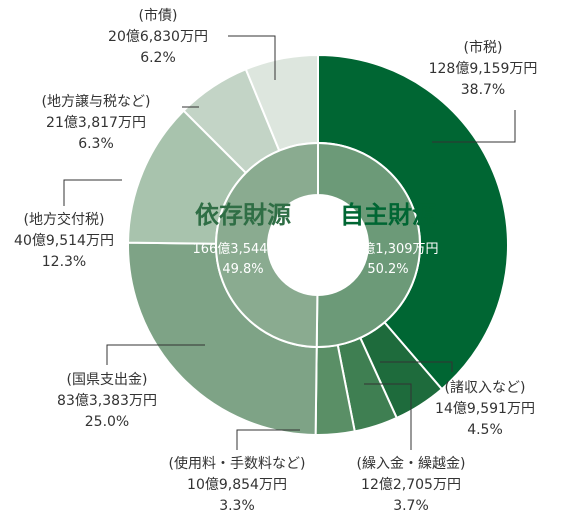 This screenshot has width=570, height=530. I want to click on segment-name: (市債), so click(158, 15).